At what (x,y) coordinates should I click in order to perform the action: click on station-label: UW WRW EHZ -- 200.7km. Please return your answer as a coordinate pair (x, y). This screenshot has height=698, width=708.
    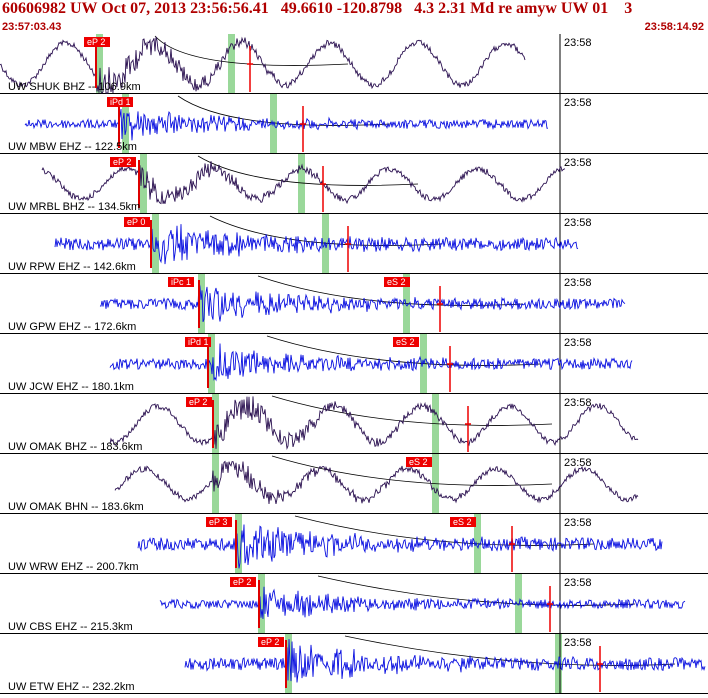
    Looking at the image, I should click on (73, 567).